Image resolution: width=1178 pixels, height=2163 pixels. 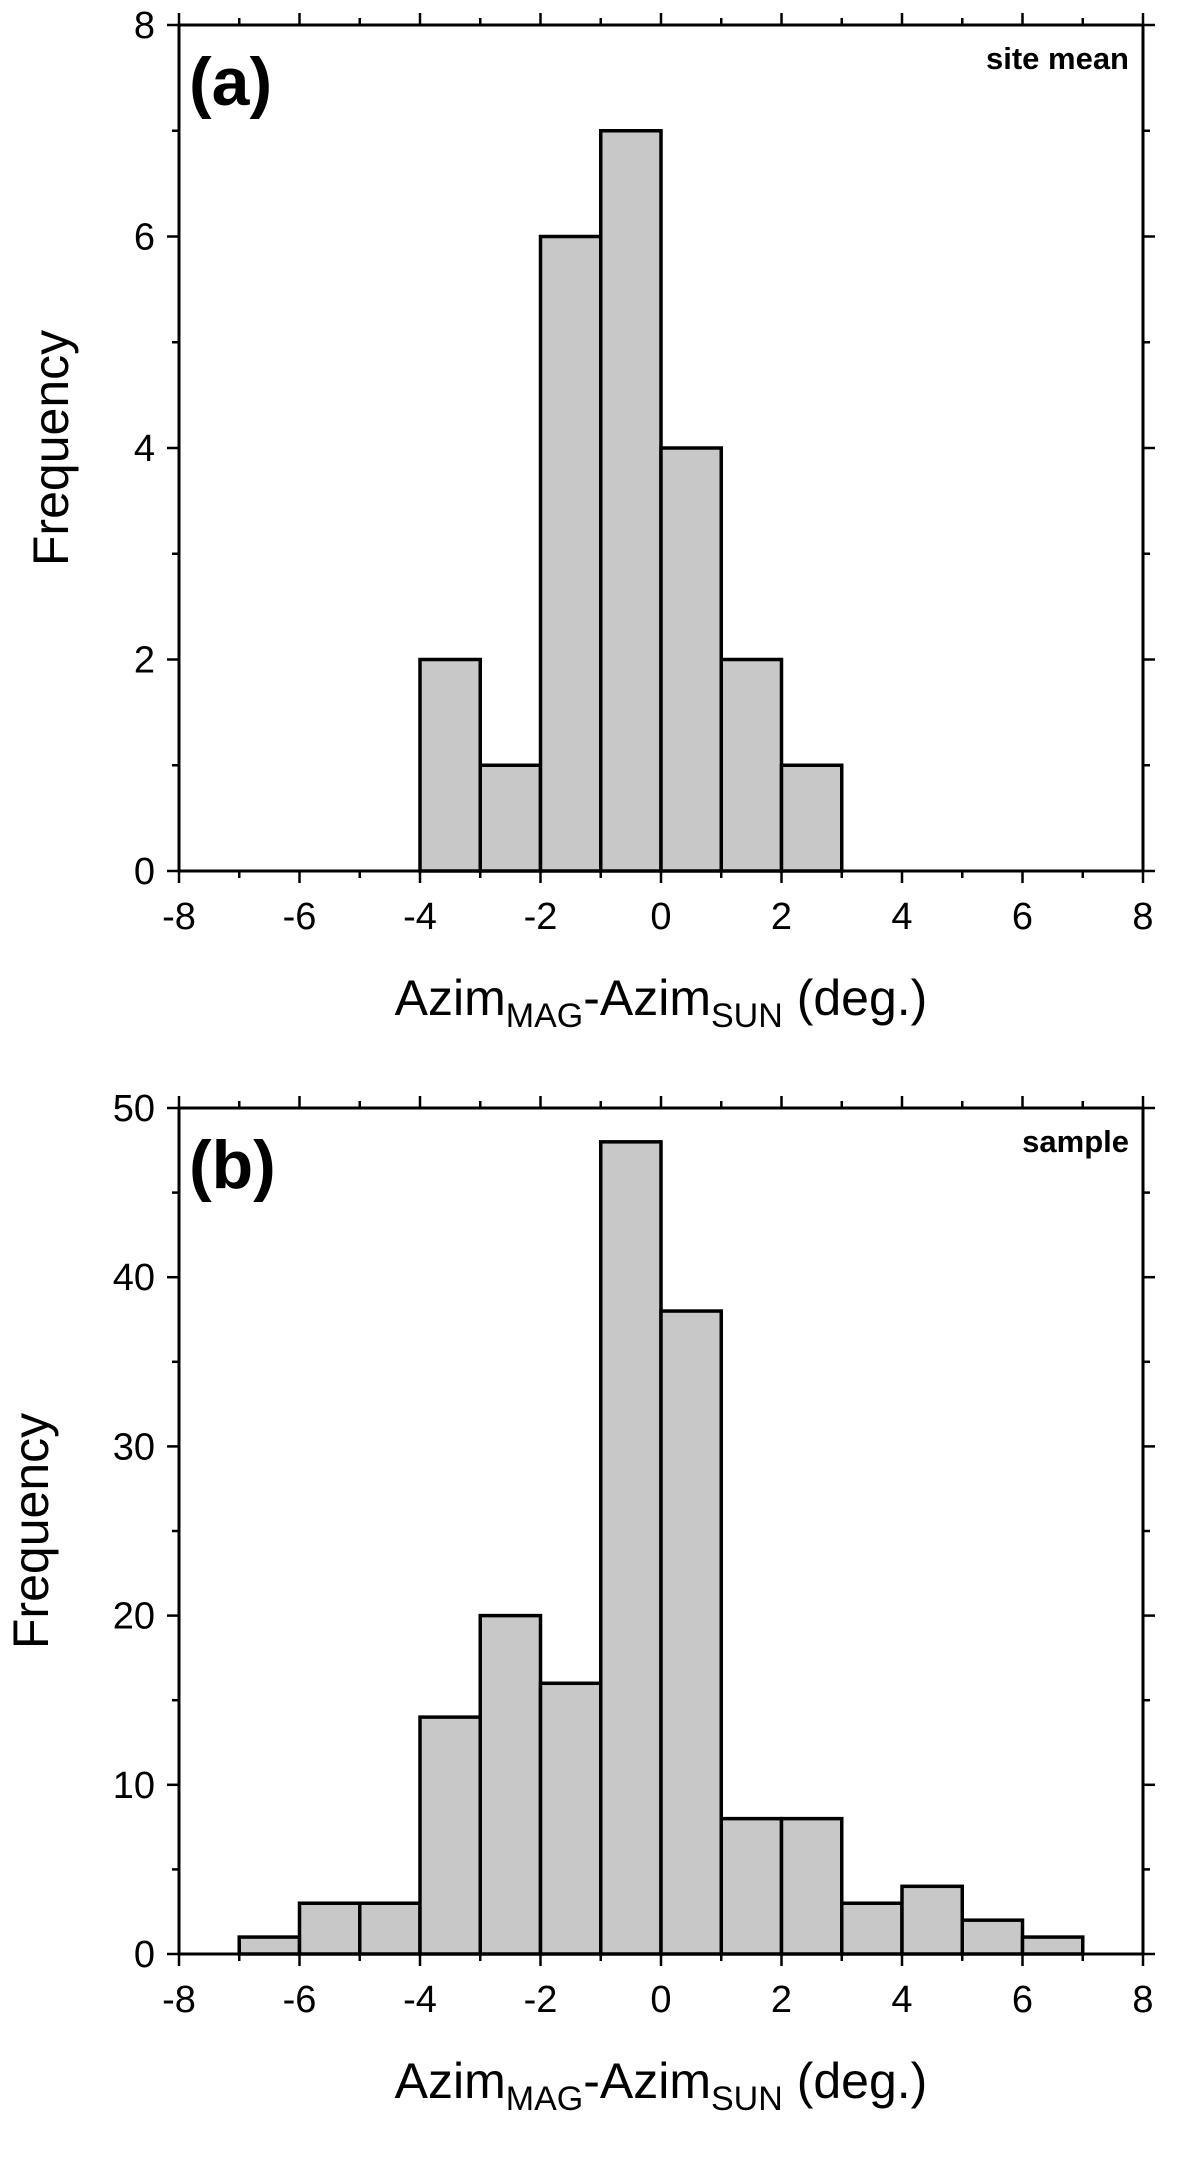 What do you see at coordinates (232, 1165) in the screenshot?
I see `panel-label: (b)` at bounding box center [232, 1165].